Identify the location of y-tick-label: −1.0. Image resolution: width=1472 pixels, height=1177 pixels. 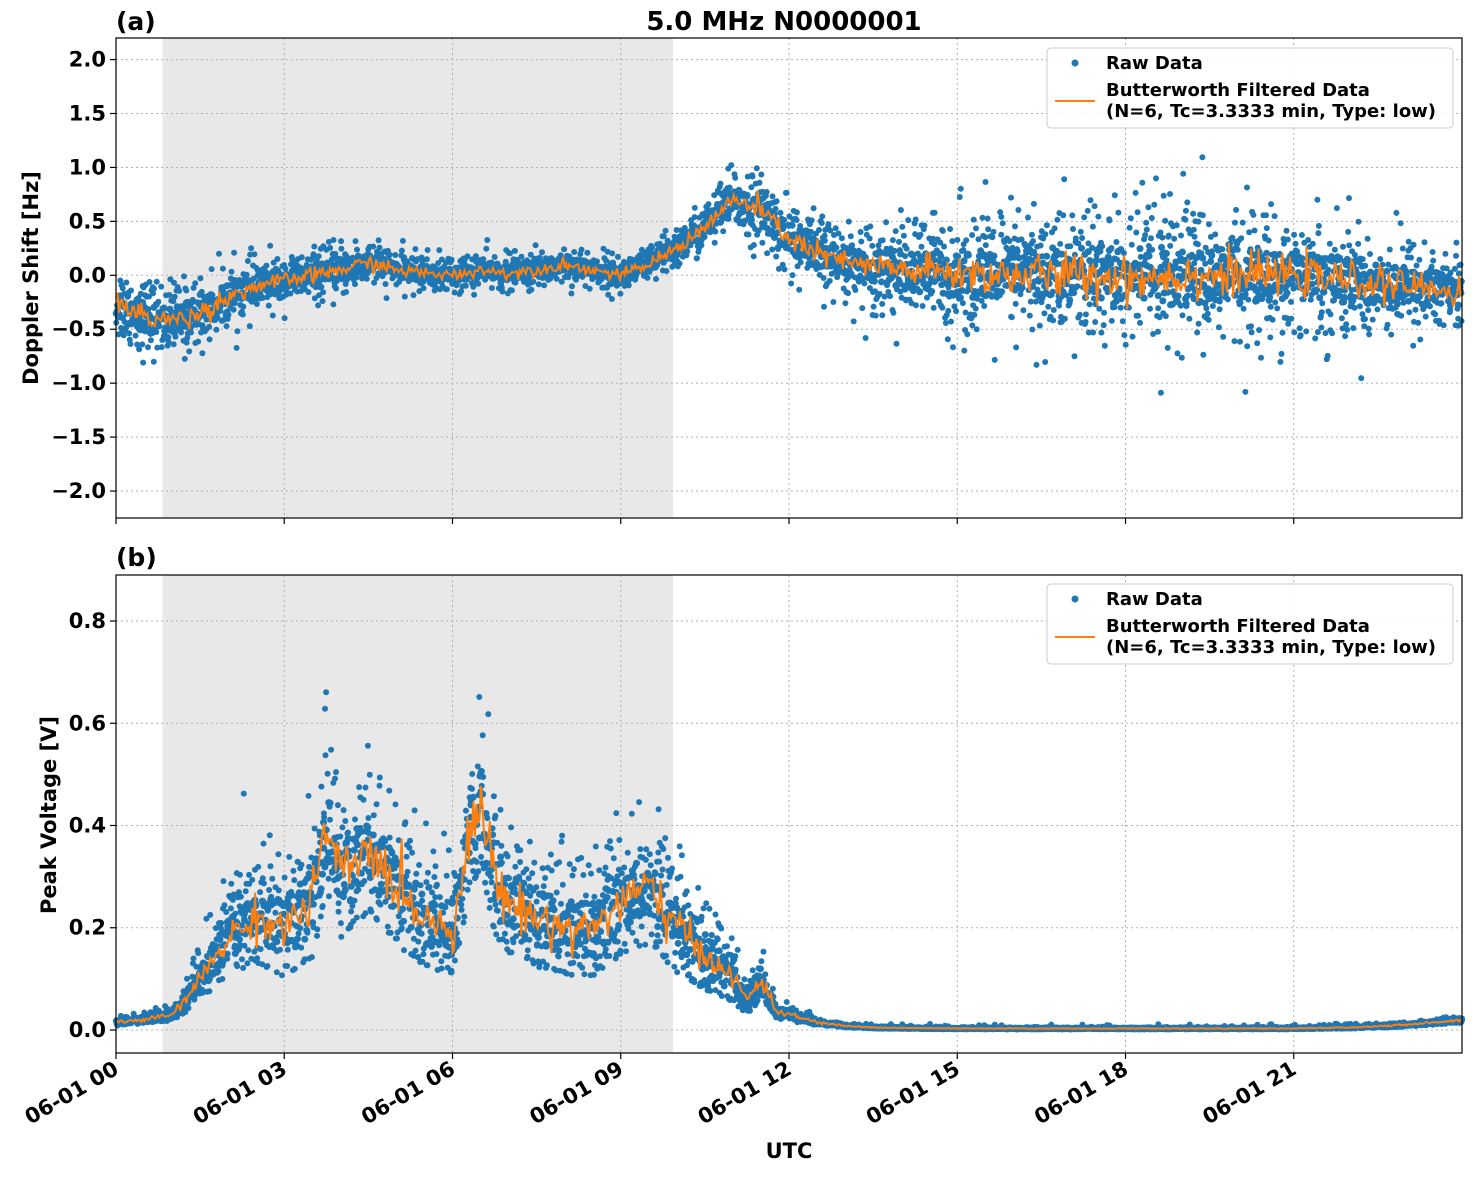
(78, 383).